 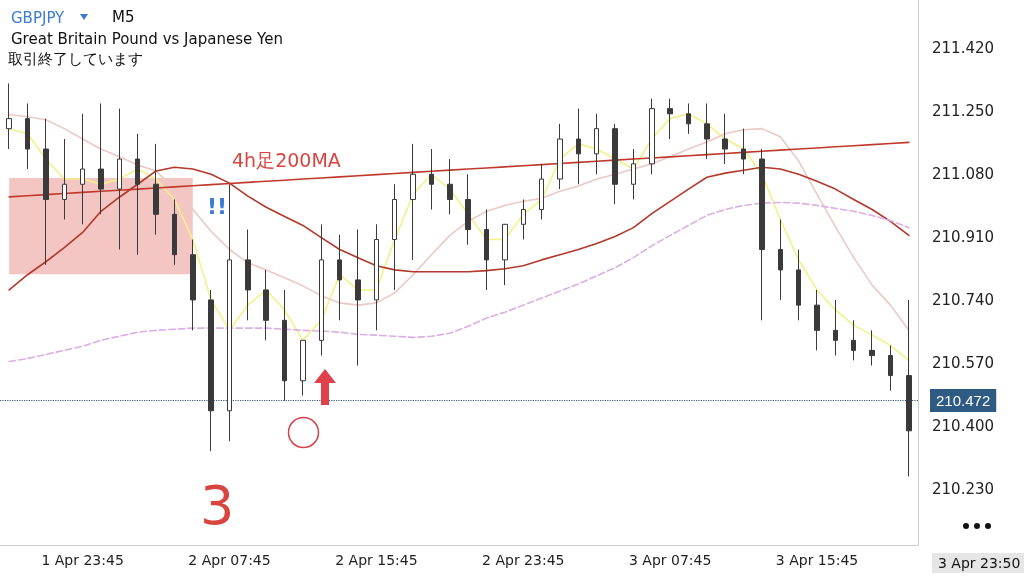 I want to click on ref-line-label: 210.472, so click(x=963, y=400).